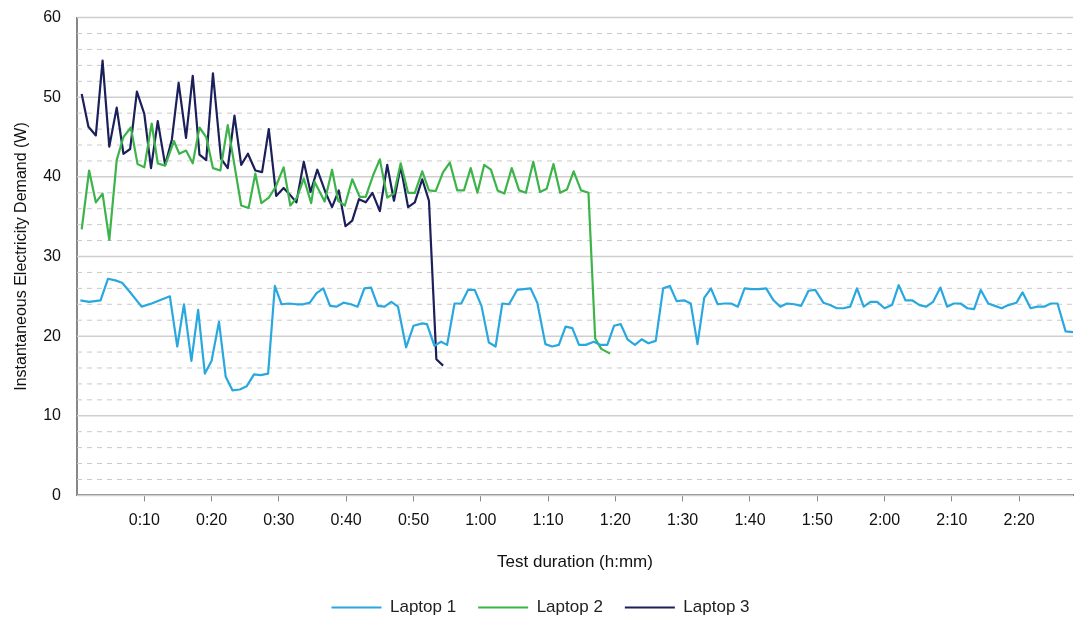  What do you see at coordinates (885, 520) in the screenshot?
I see `x-tick-label: 2:00` at bounding box center [885, 520].